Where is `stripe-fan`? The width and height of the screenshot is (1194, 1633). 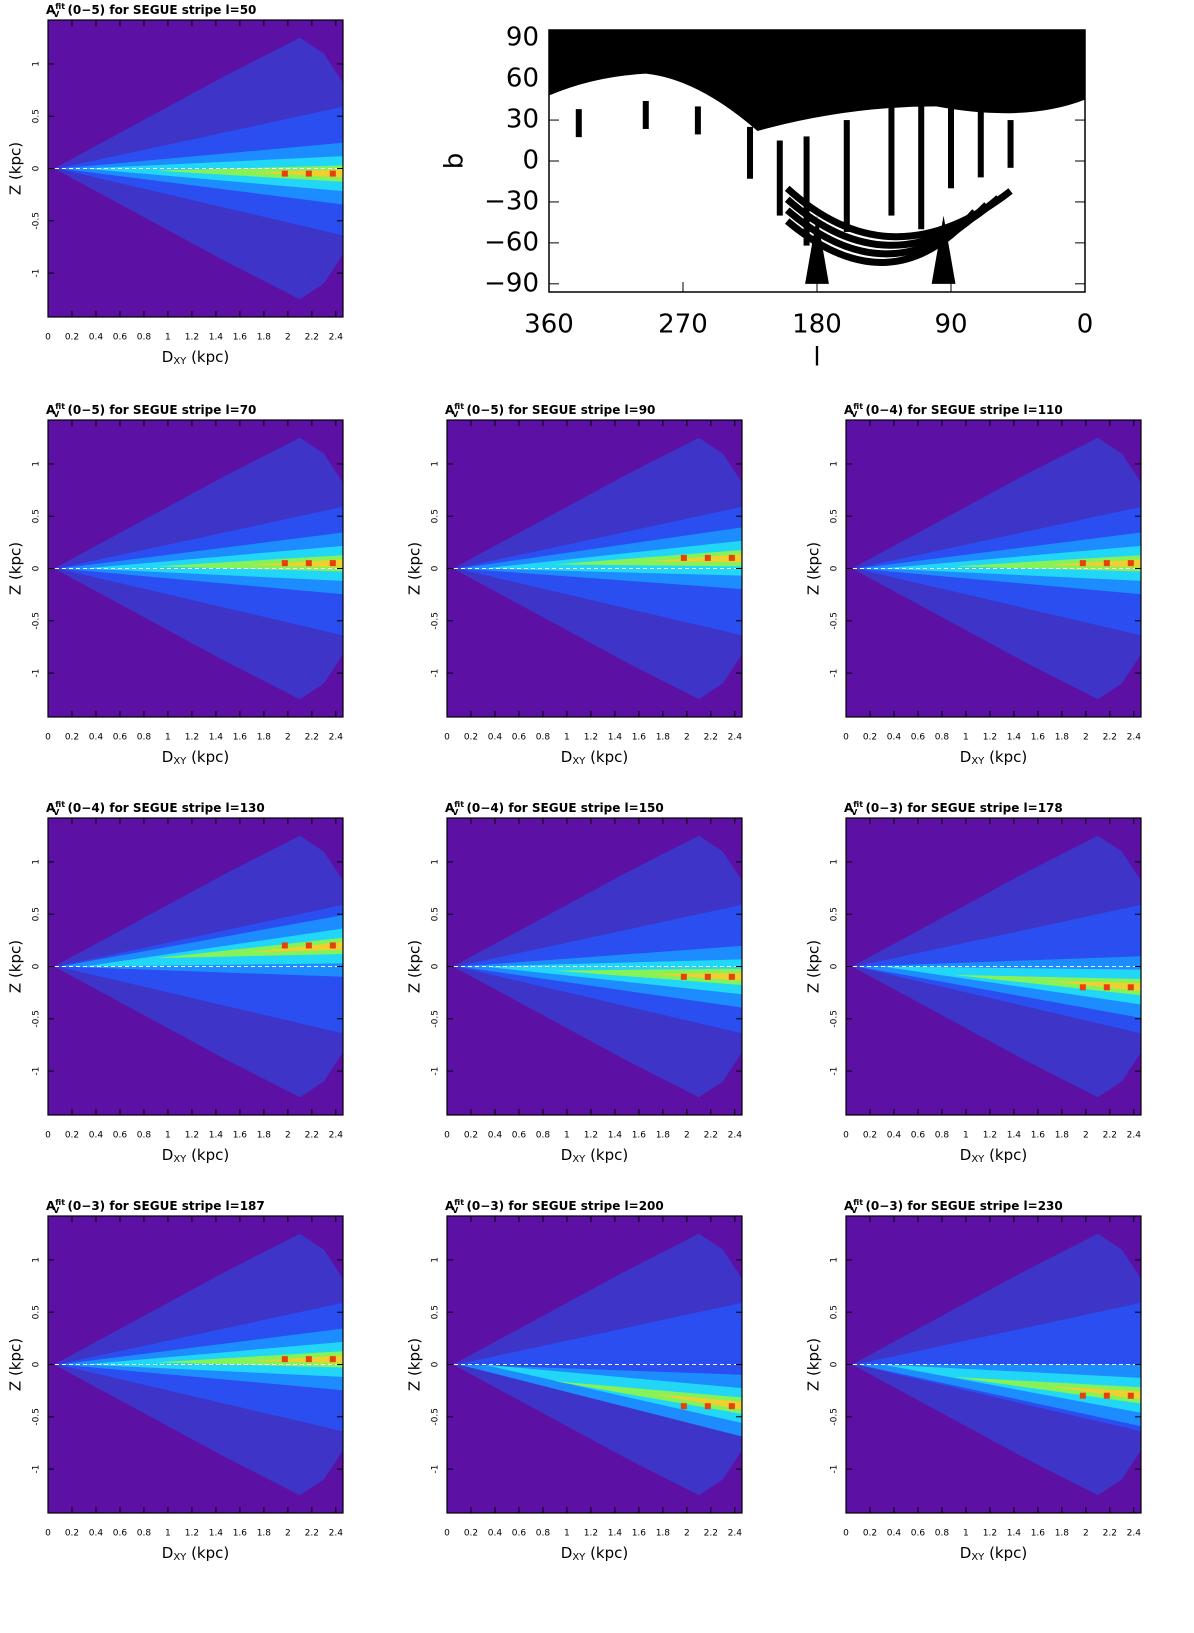 stripe-fan is located at coordinates (943, 249).